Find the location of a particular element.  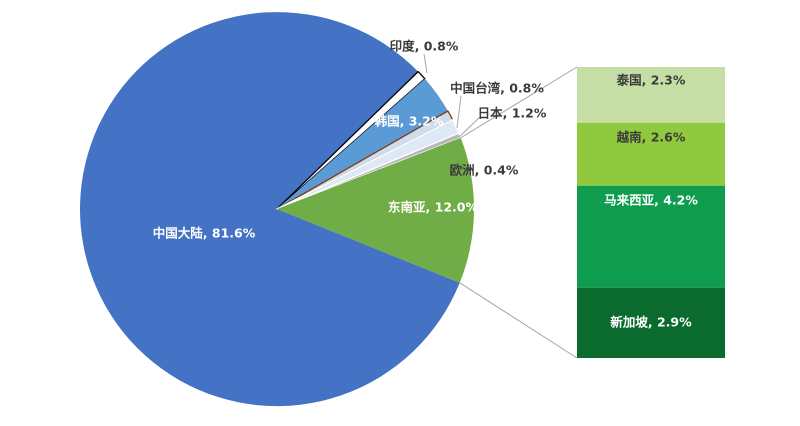

pie-label-china-mainland: 中国大陆, 81.6% is located at coordinates (204, 233).